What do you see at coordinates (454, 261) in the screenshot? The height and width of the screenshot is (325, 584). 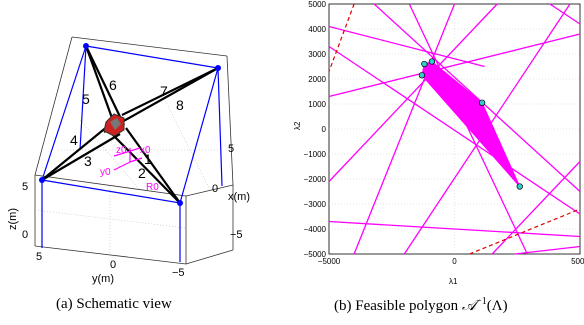 I see `x-tick-label: 0` at bounding box center [454, 261].